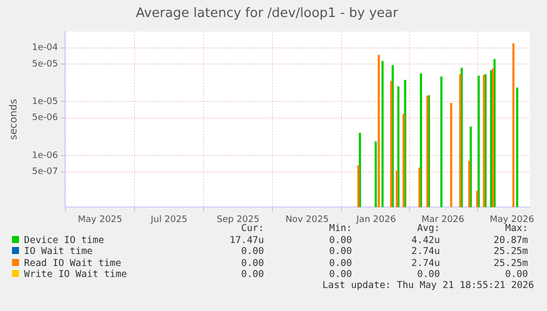  Describe the element at coordinates (252, 228) in the screenshot. I see `text: Cur:` at that location.